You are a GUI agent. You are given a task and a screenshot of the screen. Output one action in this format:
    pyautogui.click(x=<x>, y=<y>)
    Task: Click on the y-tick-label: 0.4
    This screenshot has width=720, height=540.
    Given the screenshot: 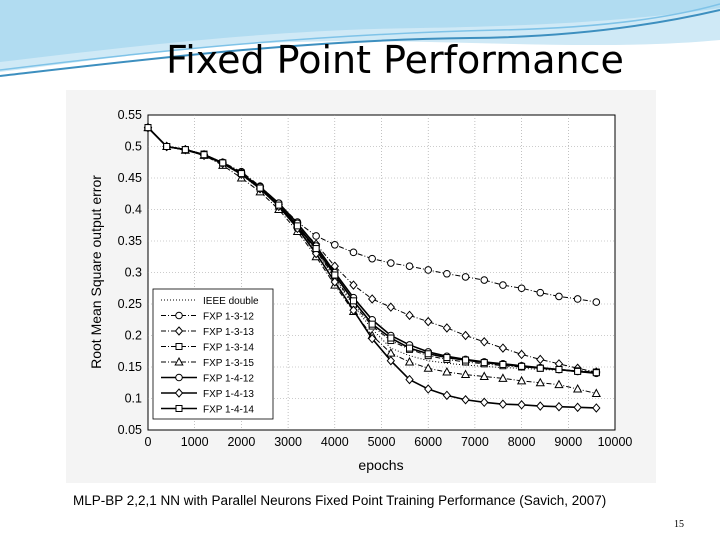 What is the action you would take?
    pyautogui.click(x=133, y=210)
    